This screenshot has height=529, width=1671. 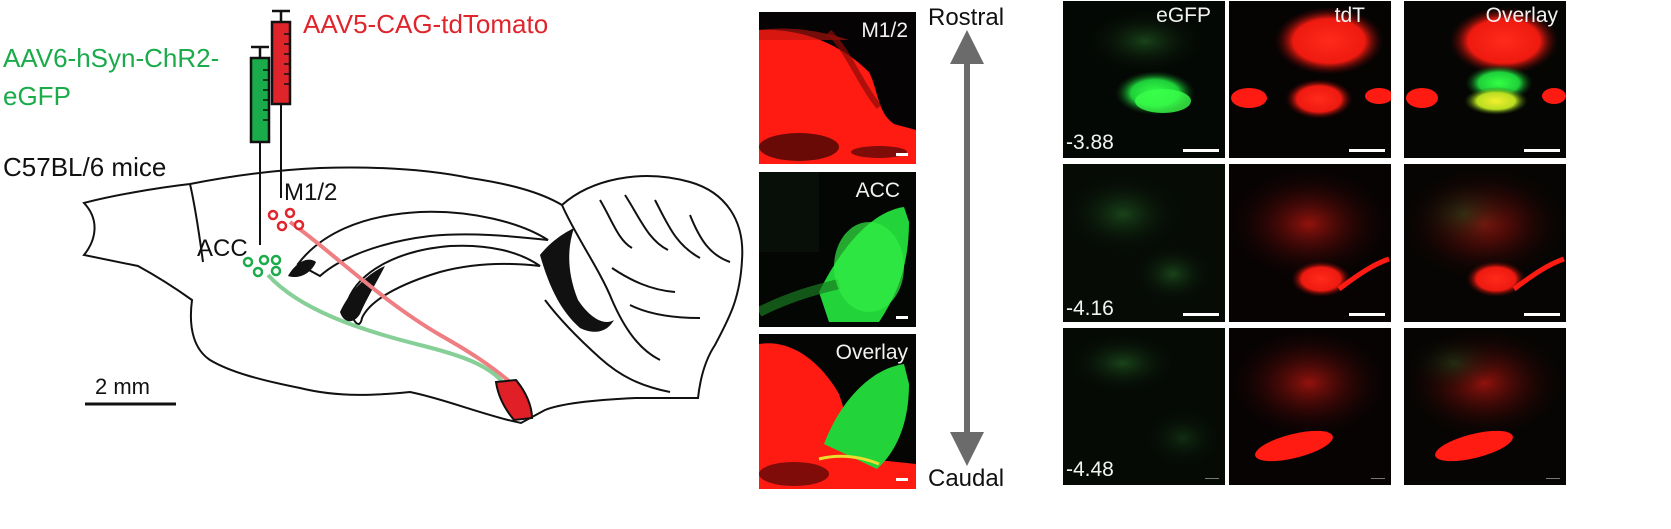 What do you see at coordinates (577, 280) in the screenshot?
I see `fourth-ventricle` at bounding box center [577, 280].